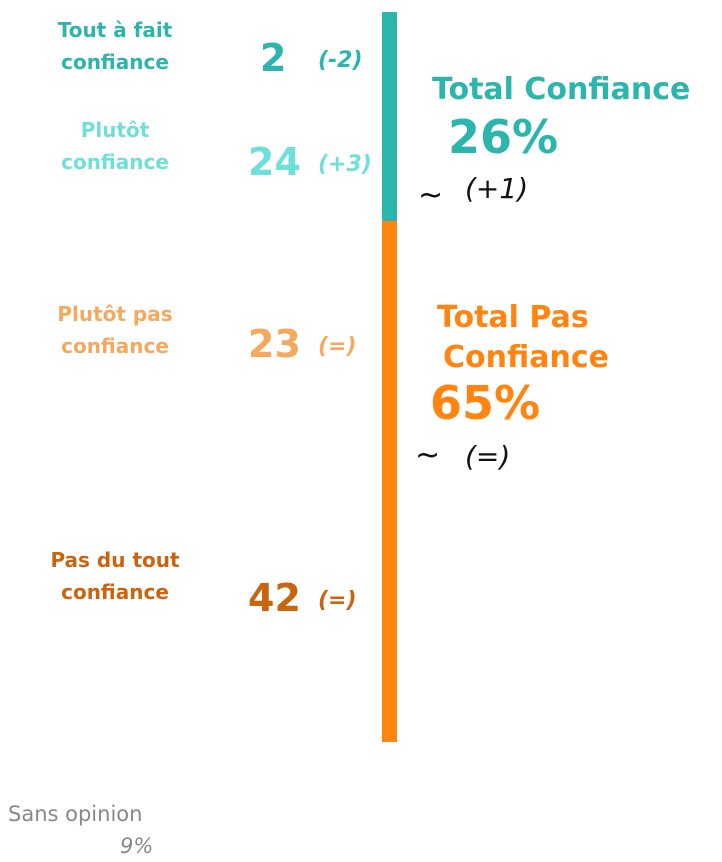  Describe the element at coordinates (115, 130) in the screenshot. I see `item-label: Plutôt` at that location.